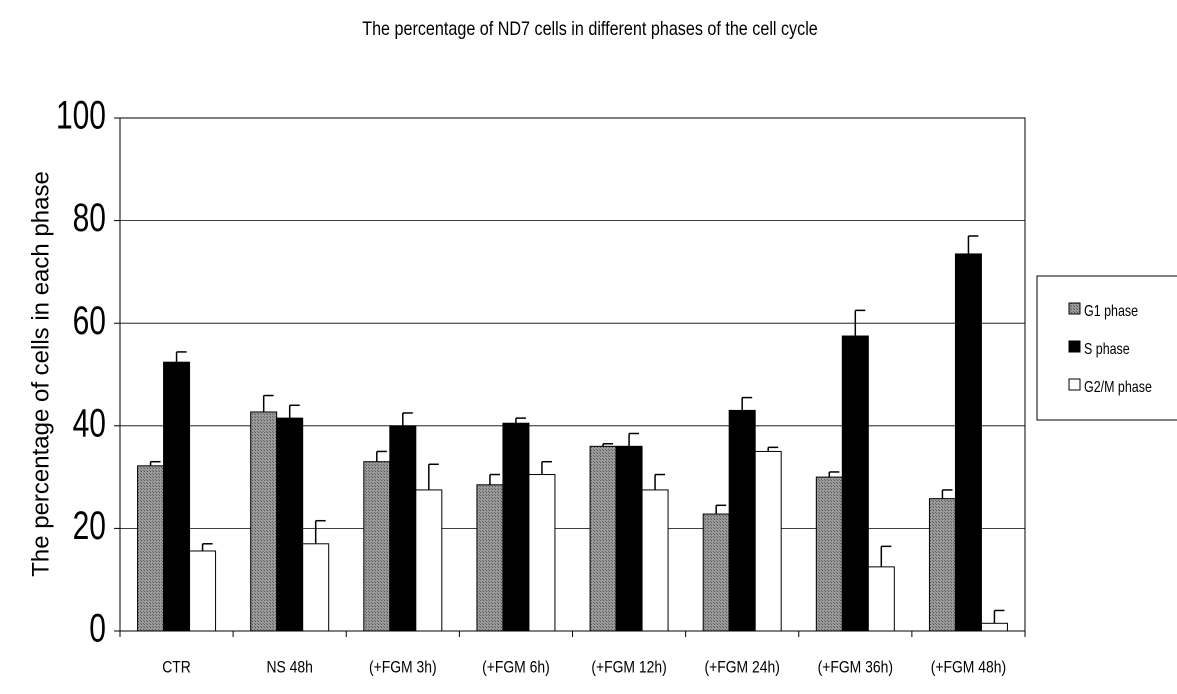  What do you see at coordinates (89, 423) in the screenshot?
I see `y-tick-label: 40` at bounding box center [89, 423].